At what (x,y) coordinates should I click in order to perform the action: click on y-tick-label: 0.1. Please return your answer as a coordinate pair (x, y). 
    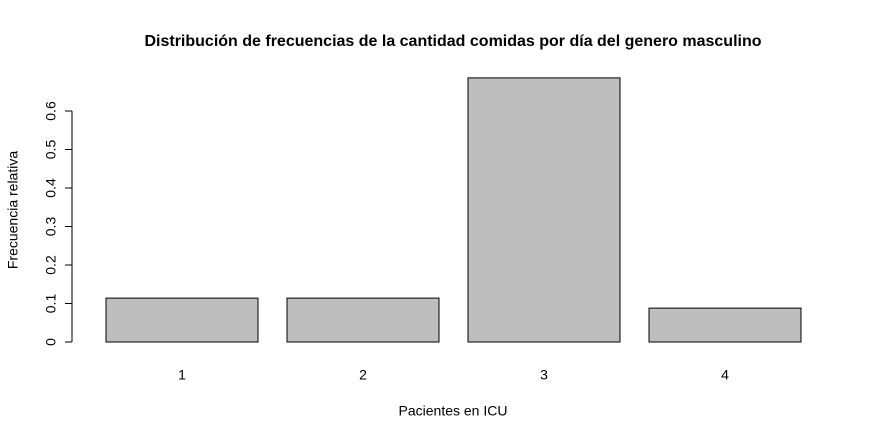
    Looking at the image, I should click on (51, 304).